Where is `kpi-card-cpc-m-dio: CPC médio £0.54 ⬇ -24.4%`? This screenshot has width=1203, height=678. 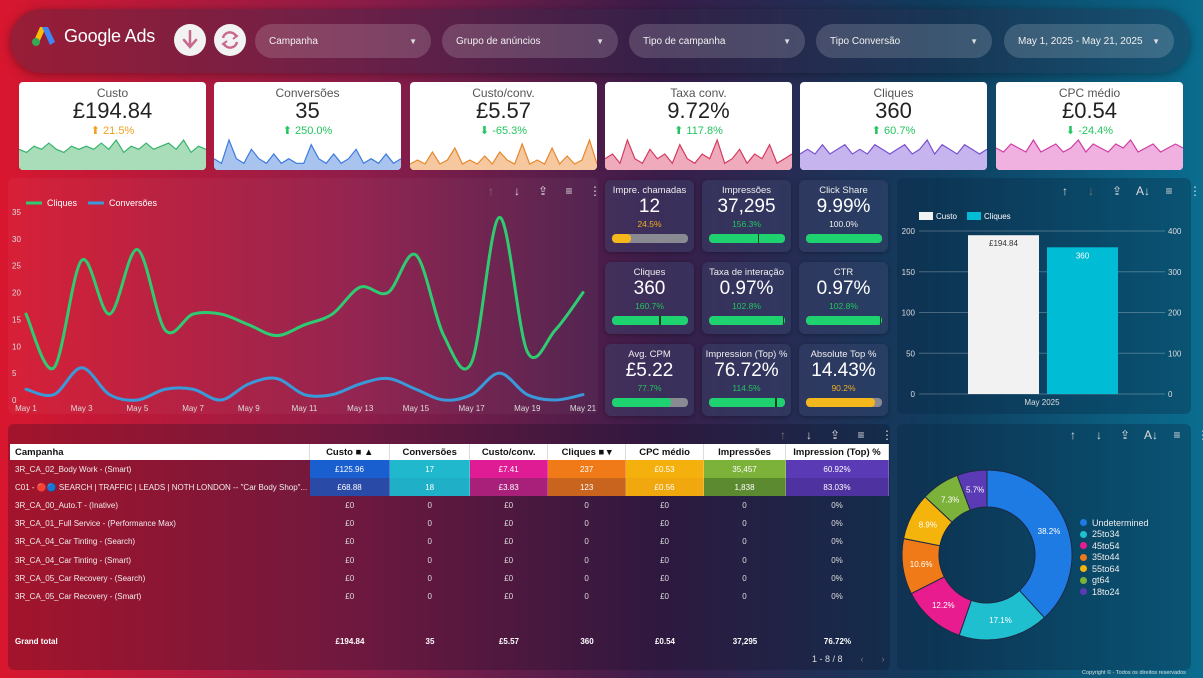 kpi-card-cpc-m-dio: CPC médio £0.54 ⬇ -24.4% is located at coordinates (1089, 126).